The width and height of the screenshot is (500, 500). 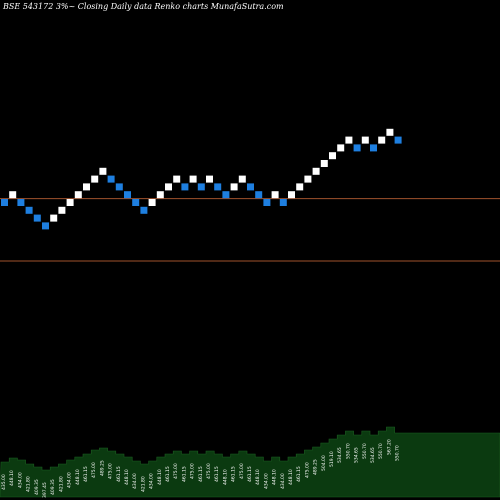 What do you see at coordinates (389, 447) in the screenshot?
I see `volume-label: 567.20` at bounding box center [389, 447].